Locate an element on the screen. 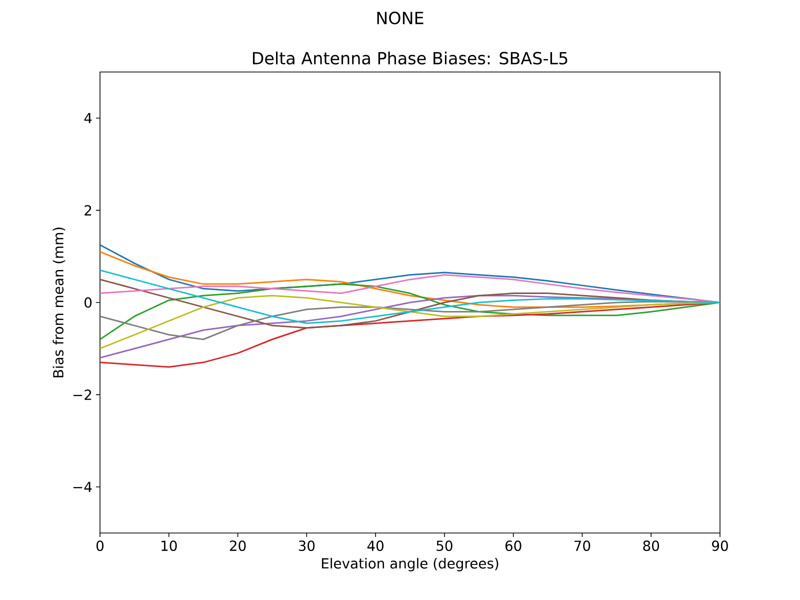  x-tick-label: 40 is located at coordinates (375, 546).